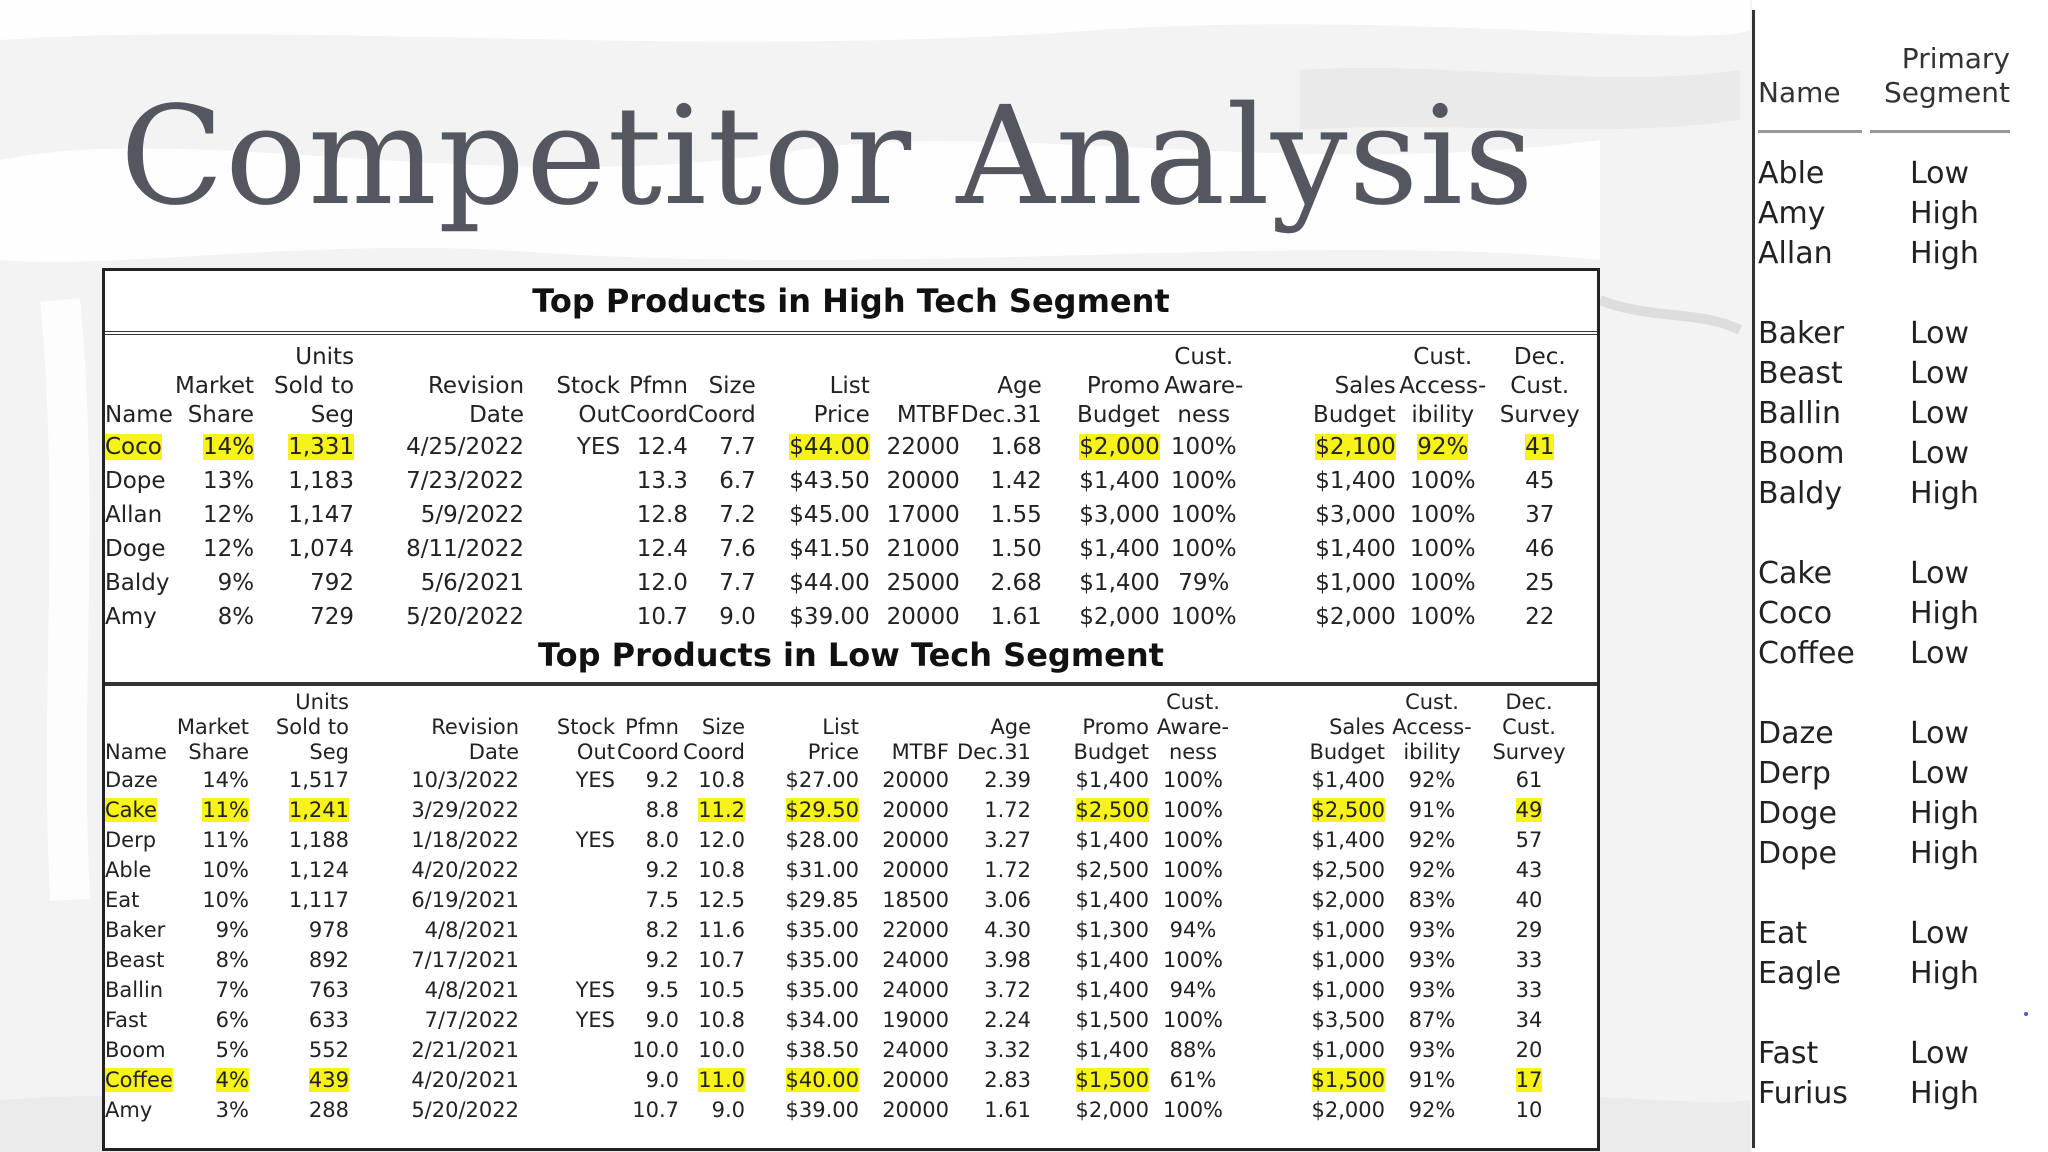  Describe the element at coordinates (915, 870) in the screenshot. I see `table-cell: 20000` at that location.